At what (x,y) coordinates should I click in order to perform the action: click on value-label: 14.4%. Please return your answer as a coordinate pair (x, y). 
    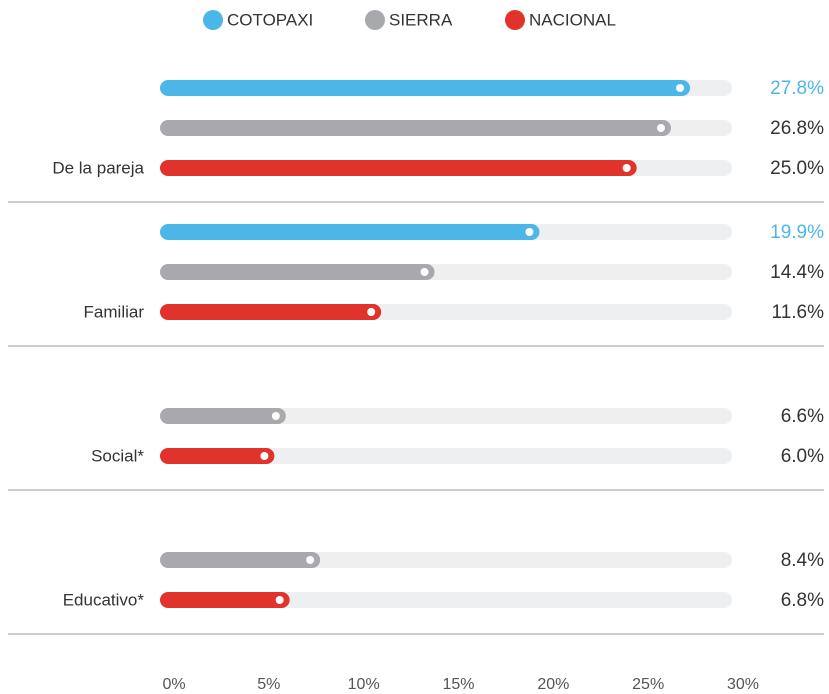
    Looking at the image, I should click on (797, 272).